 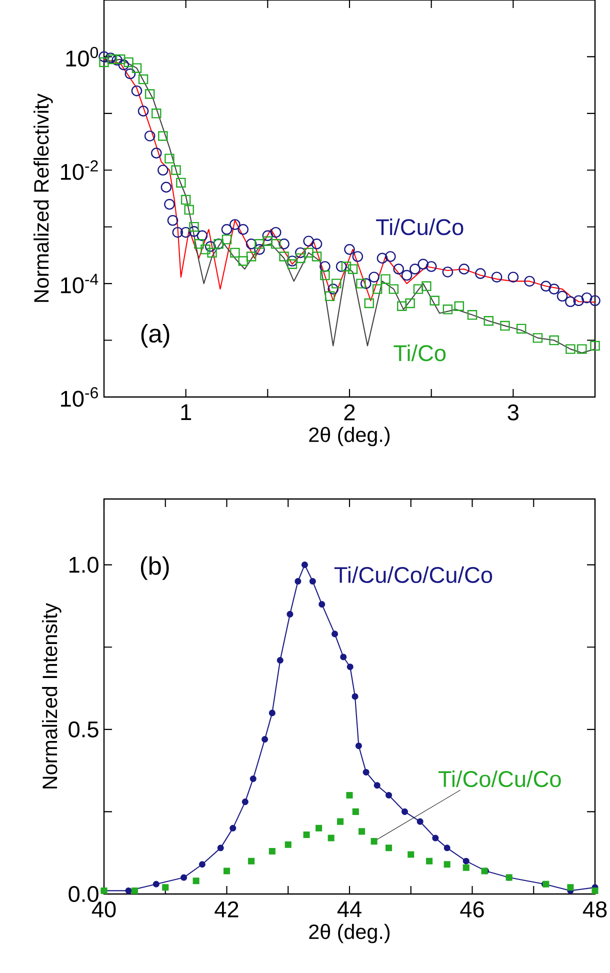 I want to click on x-tick-label: 48, so click(x=594, y=909).